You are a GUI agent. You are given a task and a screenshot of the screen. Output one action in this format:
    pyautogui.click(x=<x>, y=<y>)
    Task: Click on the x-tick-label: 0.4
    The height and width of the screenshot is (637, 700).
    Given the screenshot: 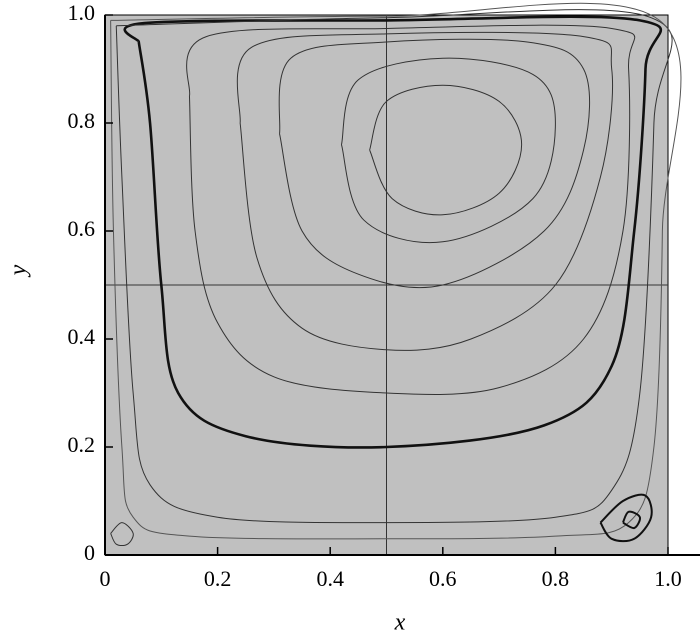 What is the action you would take?
    pyautogui.click(x=330, y=578)
    